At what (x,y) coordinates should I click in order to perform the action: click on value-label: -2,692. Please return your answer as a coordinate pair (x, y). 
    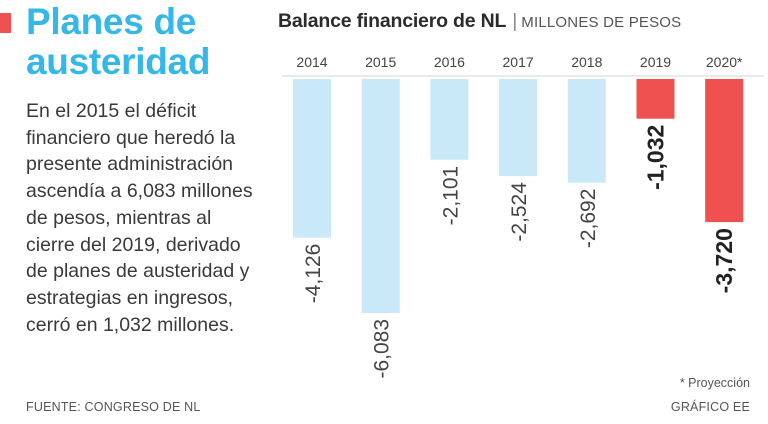
    Looking at the image, I should click on (588, 219).